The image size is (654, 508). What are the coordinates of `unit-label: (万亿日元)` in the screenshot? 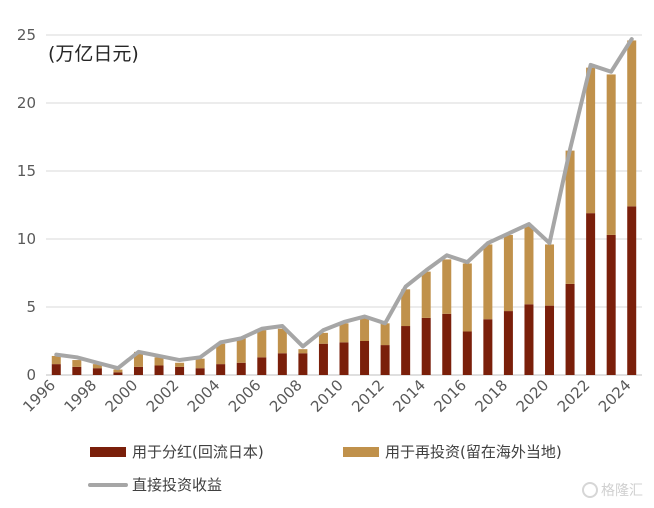 It's located at (93, 54).